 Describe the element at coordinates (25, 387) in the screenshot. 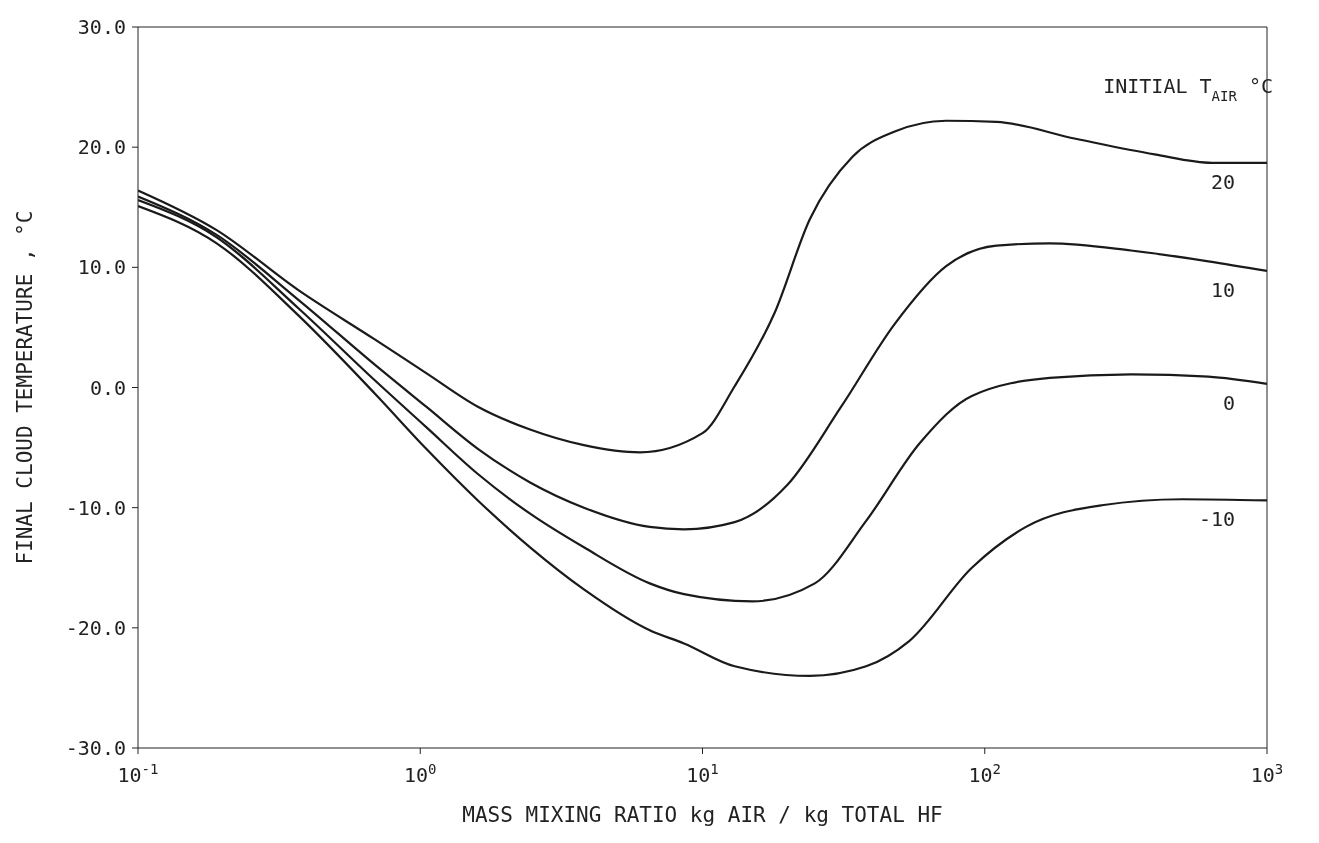

I see `y-axis-title: FINAL CLOUD TEMPERATURE , °C` at that location.